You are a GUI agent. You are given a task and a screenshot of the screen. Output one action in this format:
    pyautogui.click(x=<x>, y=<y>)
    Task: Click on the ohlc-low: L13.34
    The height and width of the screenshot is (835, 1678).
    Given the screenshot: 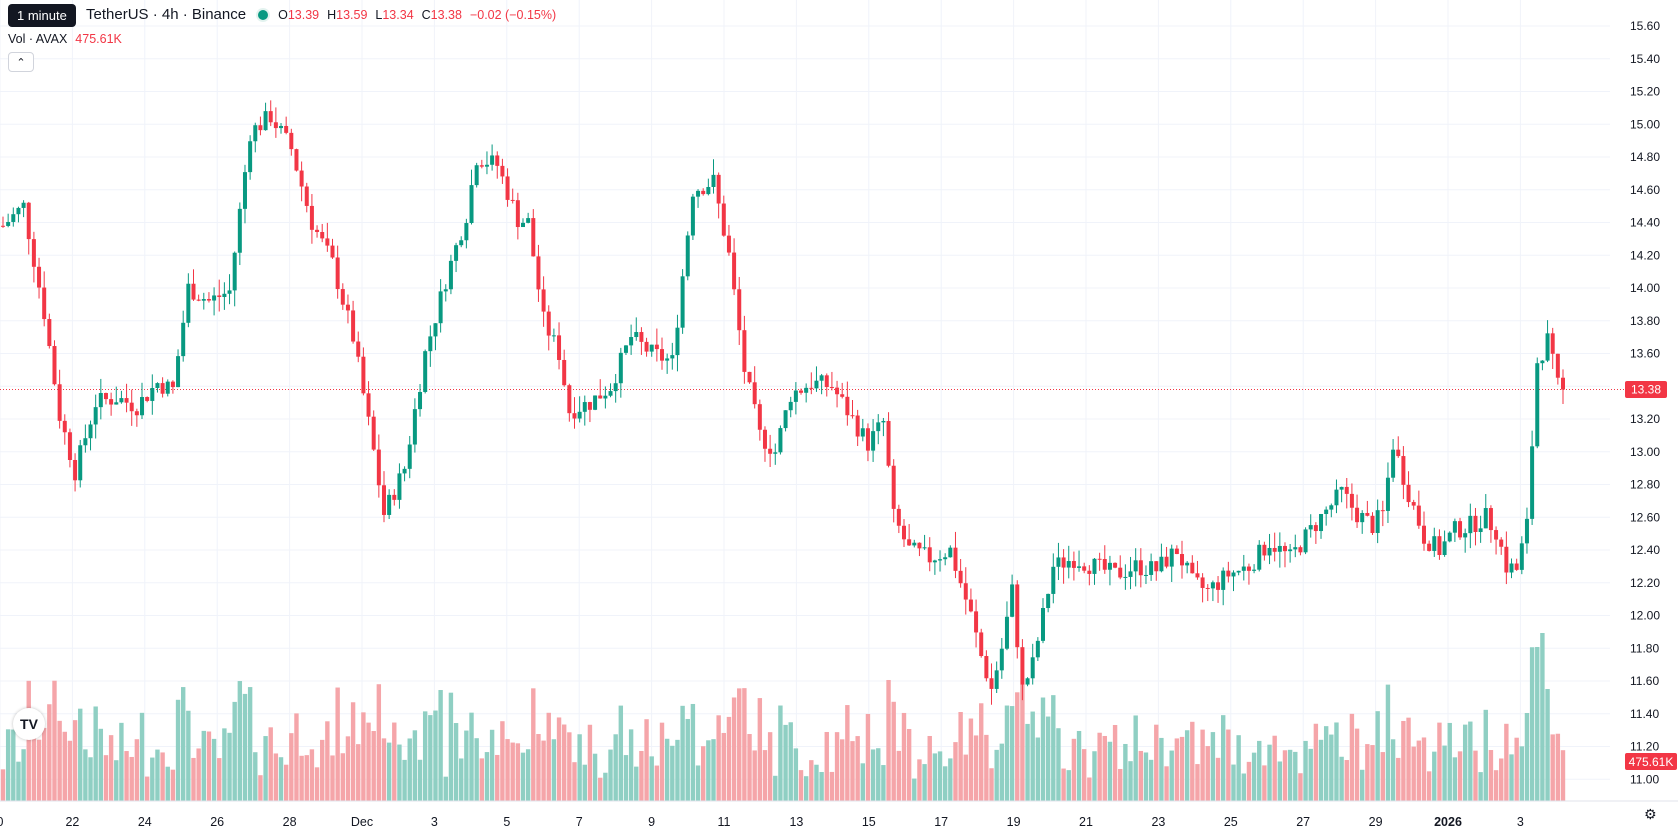 What is the action you would take?
    pyautogui.click(x=394, y=14)
    